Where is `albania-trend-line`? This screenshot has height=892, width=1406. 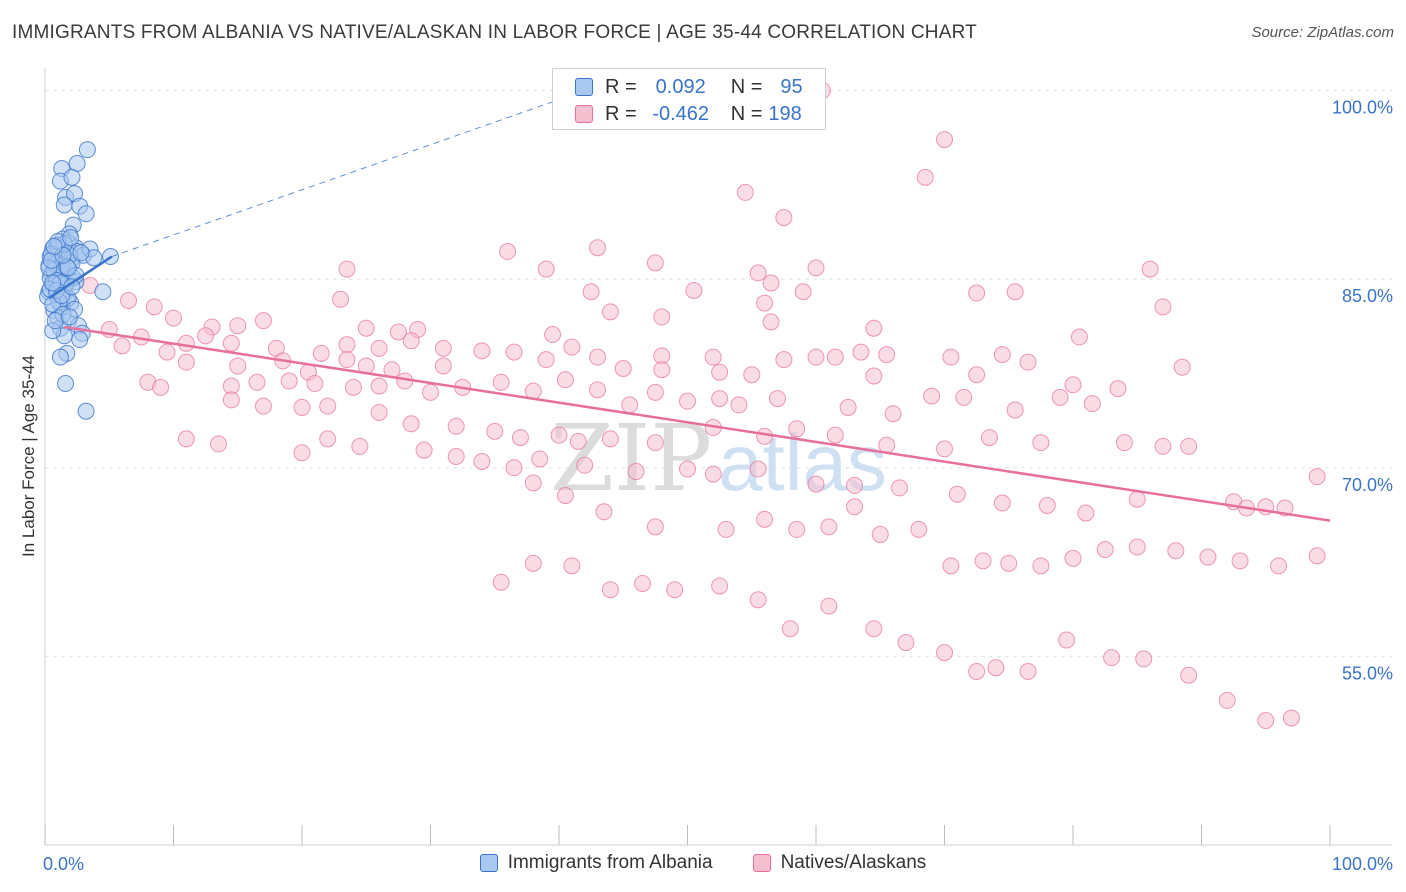
albania-trend-line is located at coordinates (80, 277).